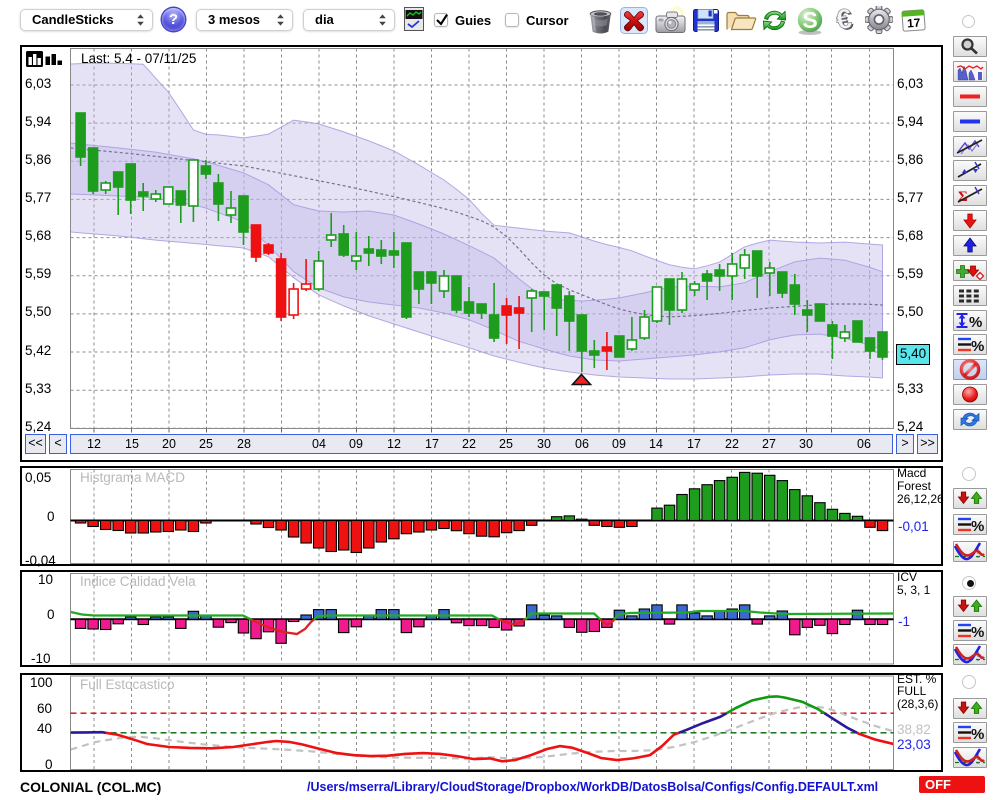 Image resolution: width=1000 pixels, height=800 pixels. What do you see at coordinates (914, 23) in the screenshot?
I see `svg-text: 17` at bounding box center [914, 23].